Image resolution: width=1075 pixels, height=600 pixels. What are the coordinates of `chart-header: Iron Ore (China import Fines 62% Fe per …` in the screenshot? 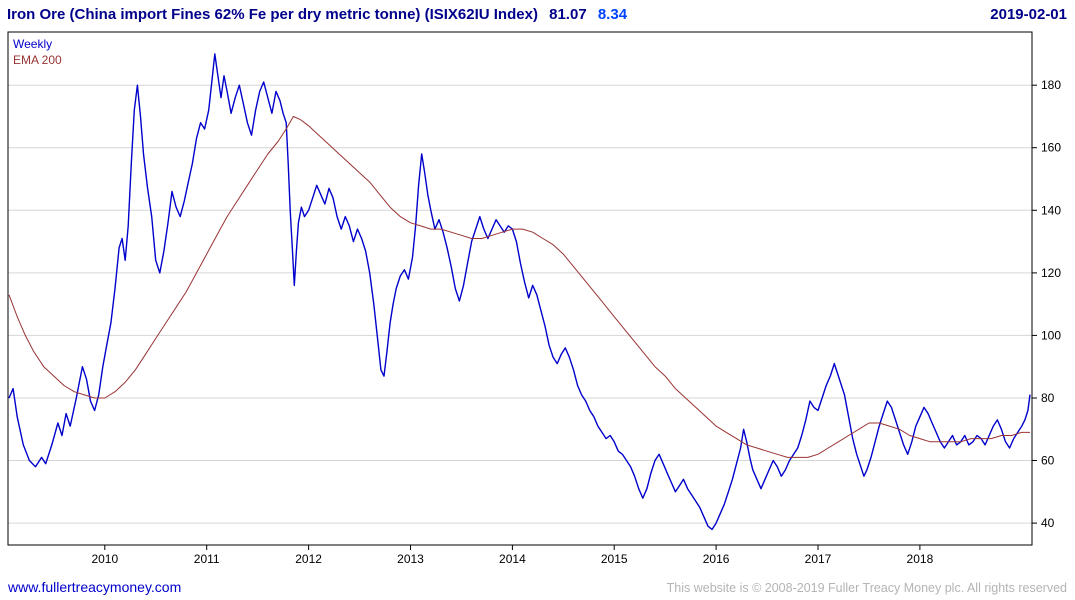 It's located at (537, 15).